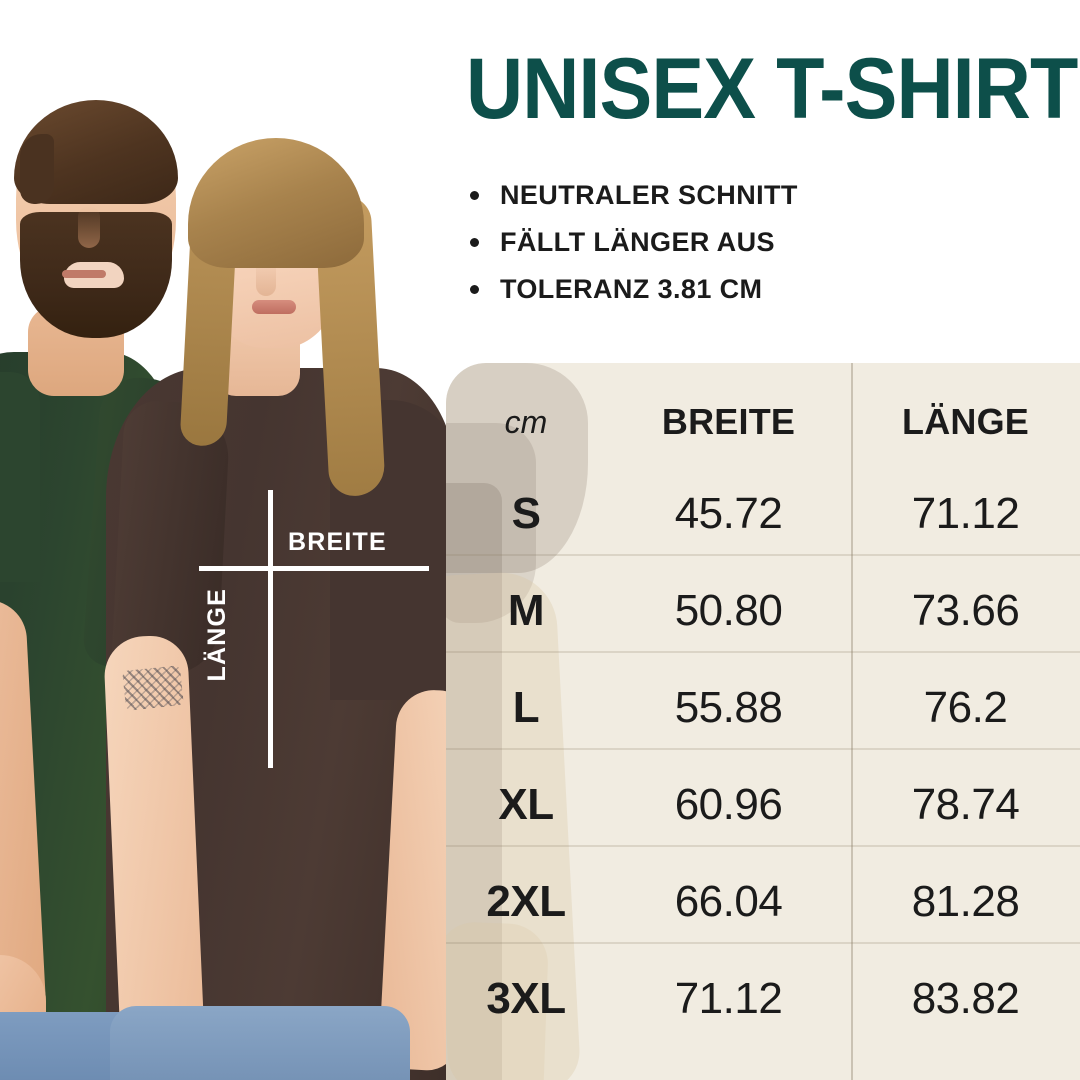 This screenshot has width=1080, height=1080. I want to click on table-row: S 45.72 71.12, so click(763, 514).